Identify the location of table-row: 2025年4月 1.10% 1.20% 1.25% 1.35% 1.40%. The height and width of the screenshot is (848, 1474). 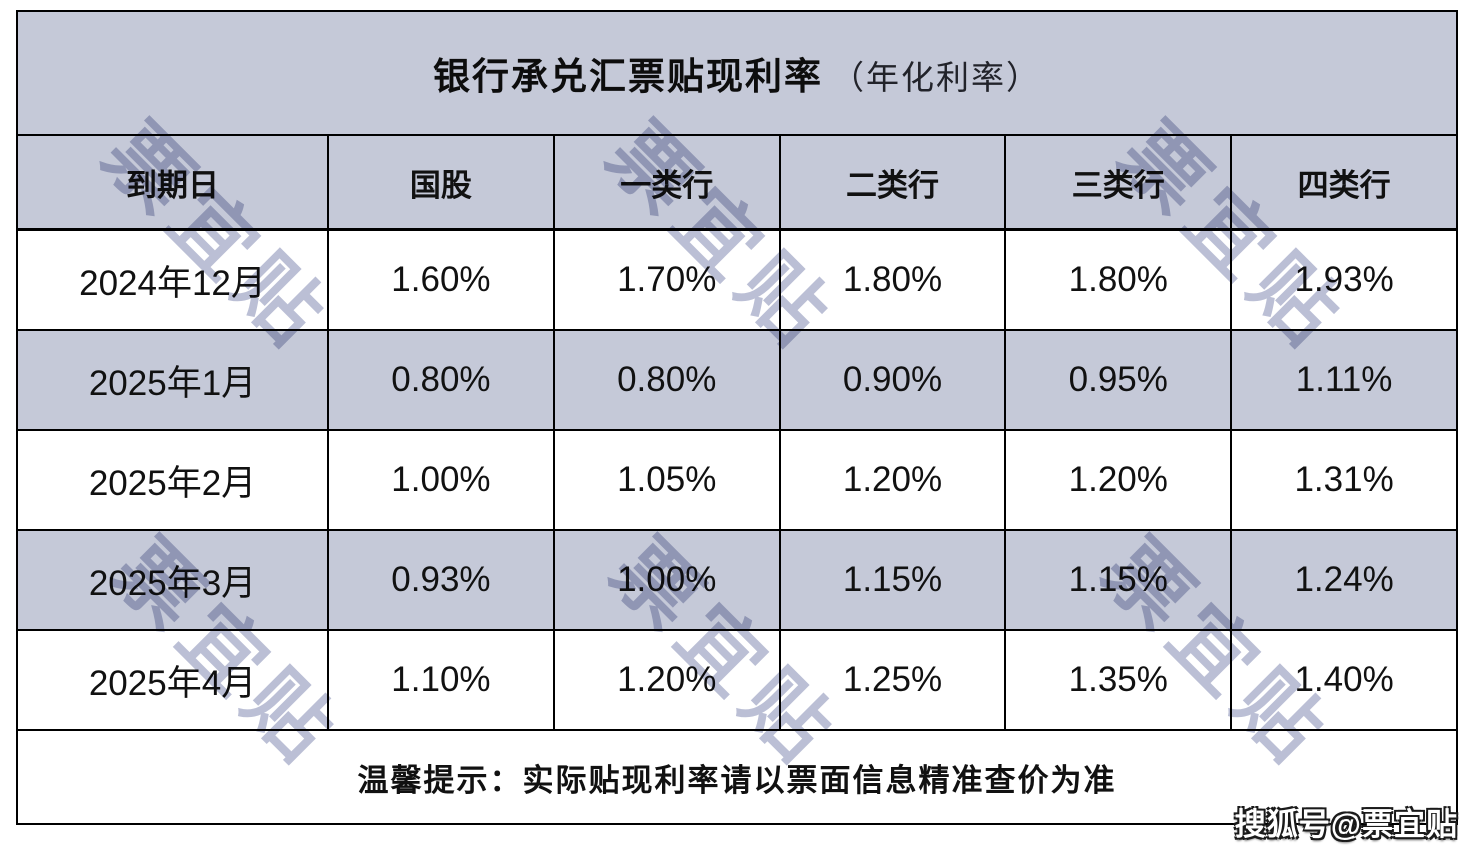
(736, 680).